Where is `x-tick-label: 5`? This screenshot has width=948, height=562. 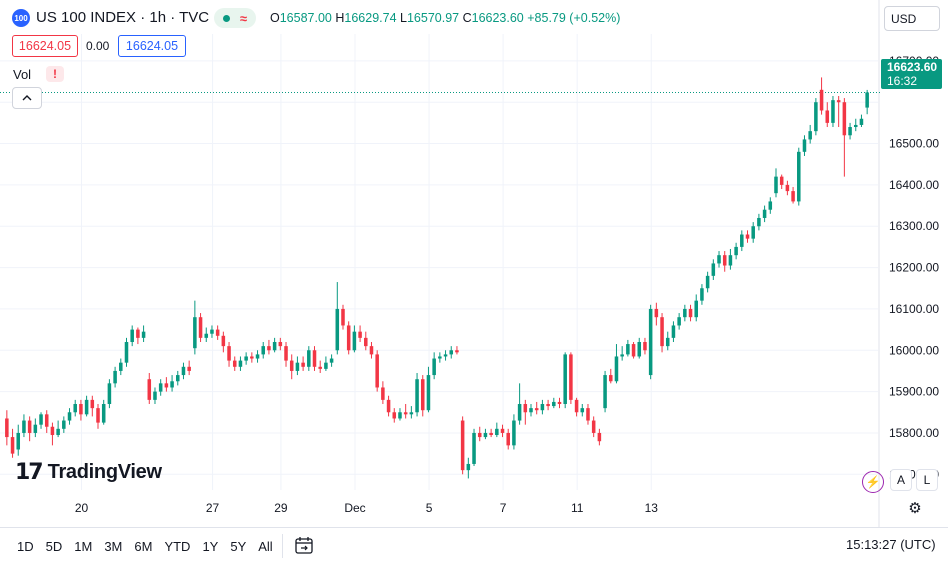 x-tick-label: 5 is located at coordinates (429, 508).